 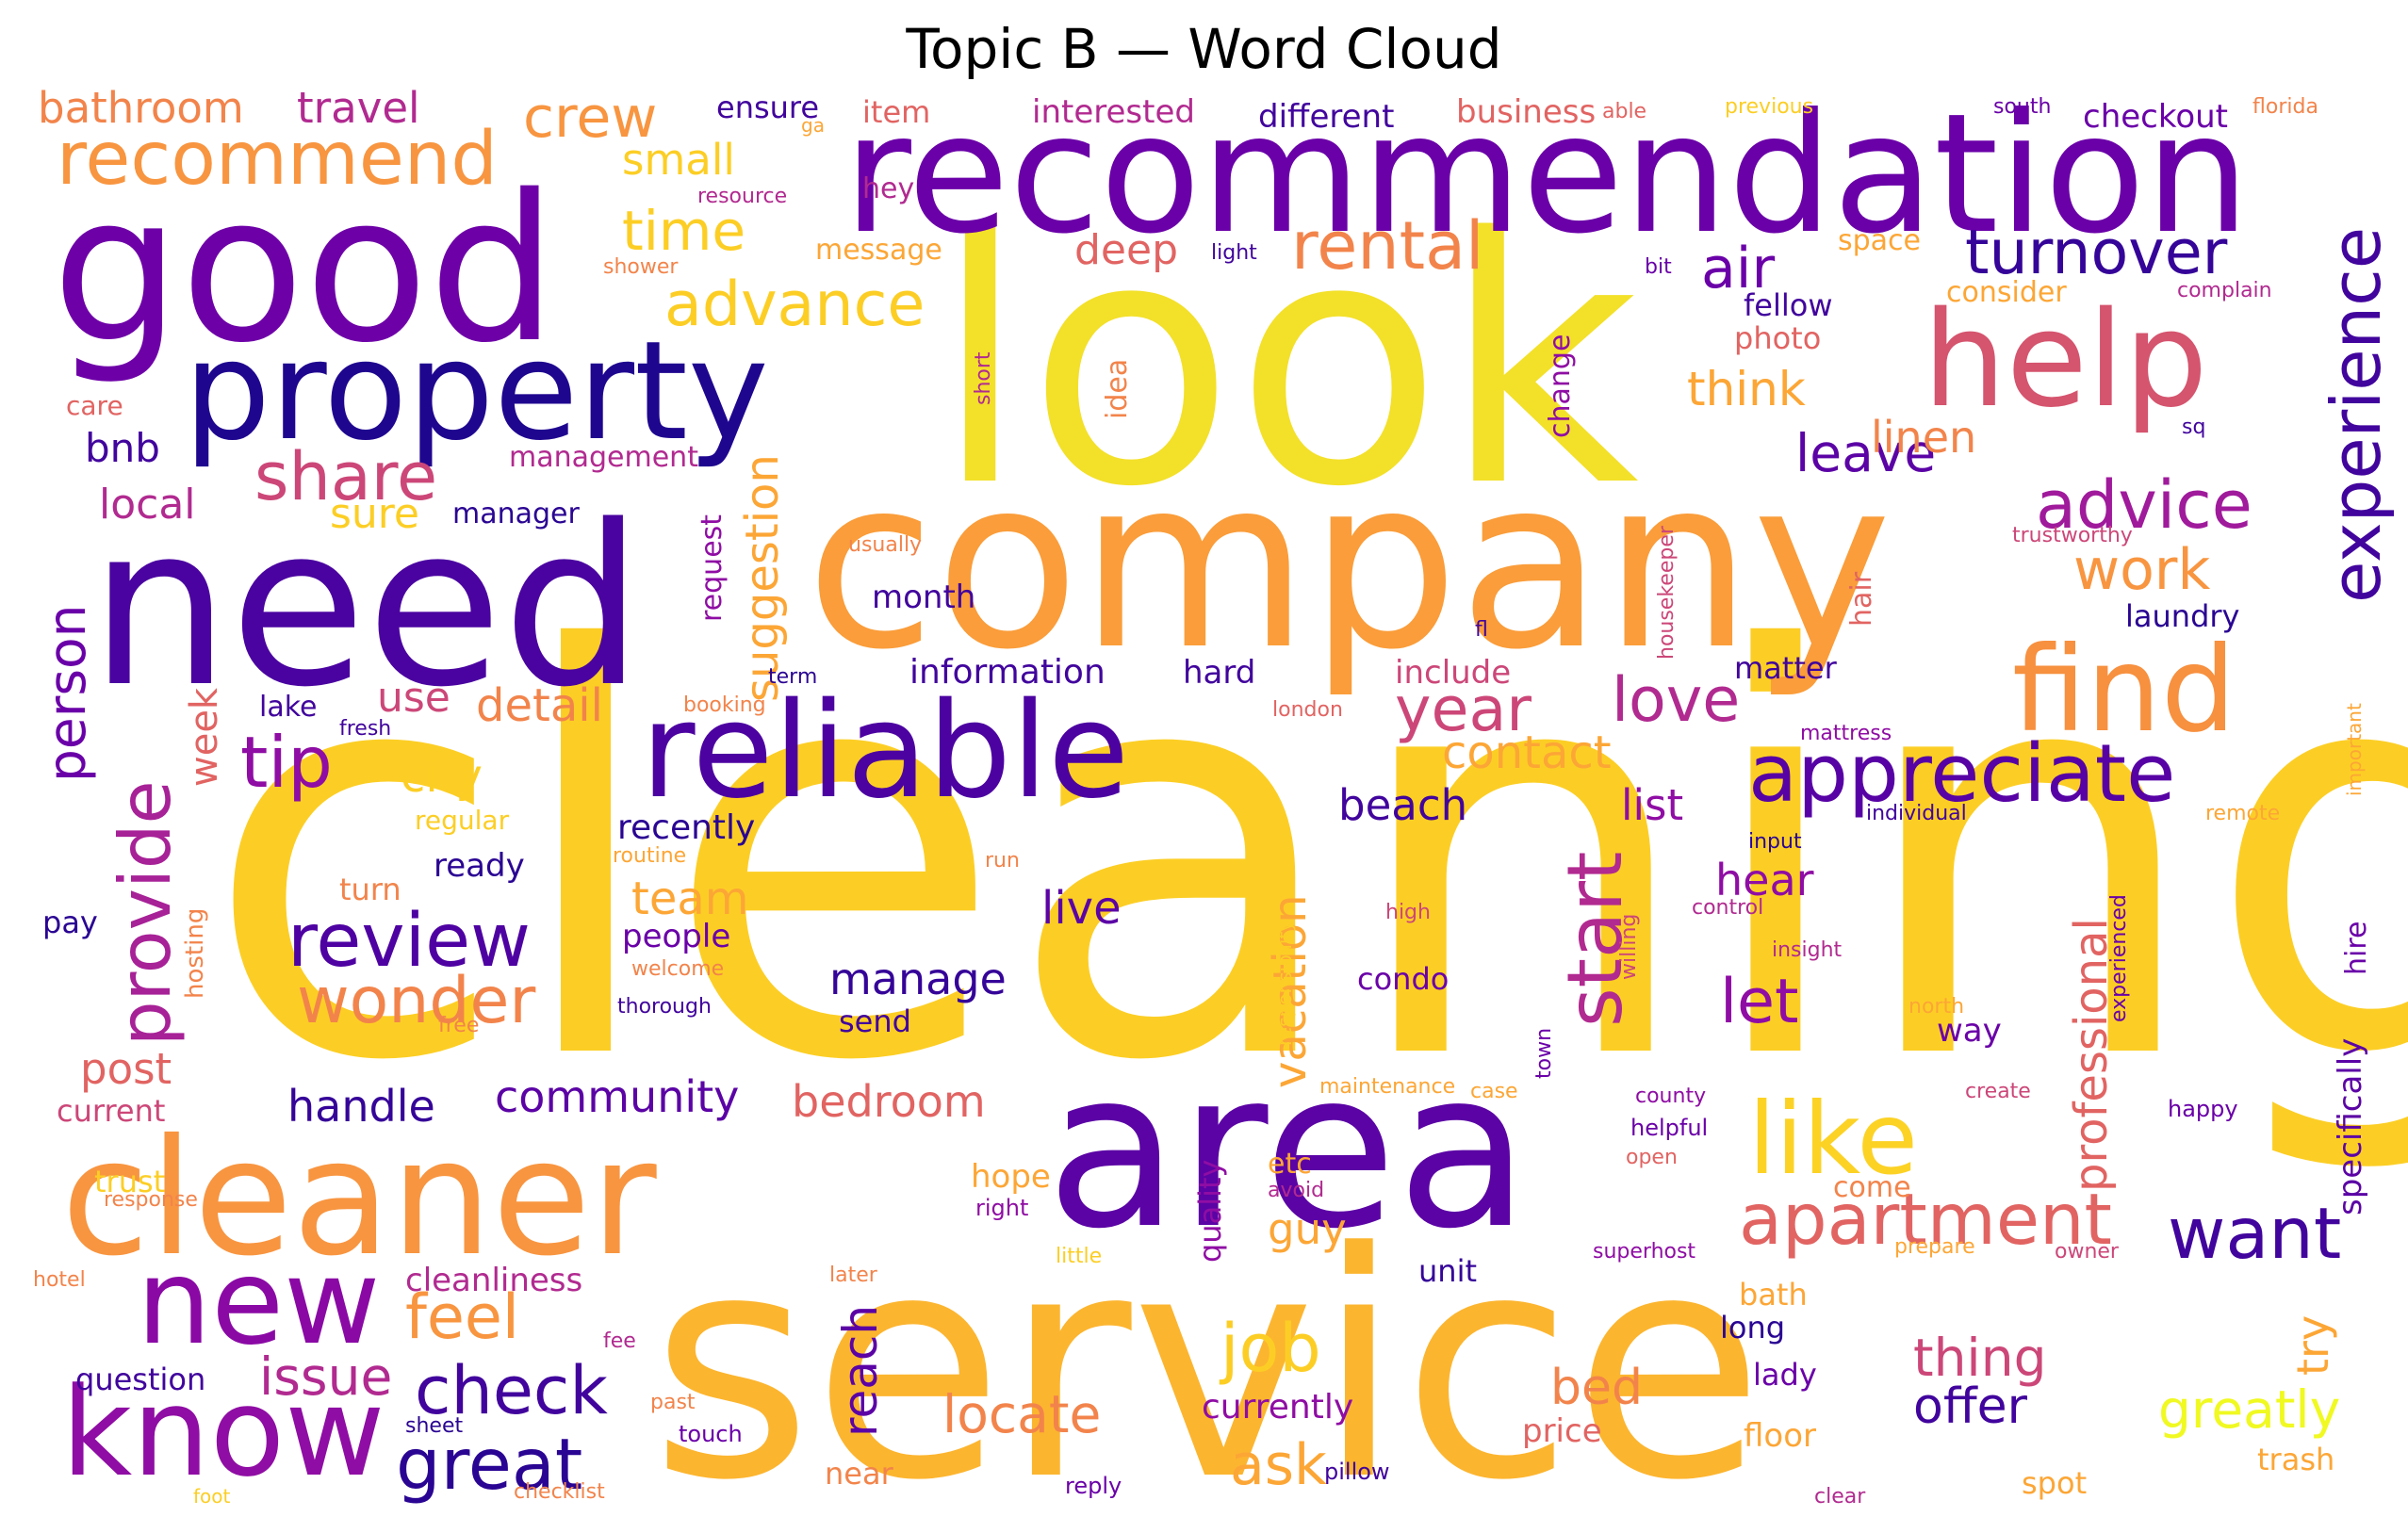 What do you see at coordinates (1998, 1091) in the screenshot?
I see `word-create: create` at bounding box center [1998, 1091].